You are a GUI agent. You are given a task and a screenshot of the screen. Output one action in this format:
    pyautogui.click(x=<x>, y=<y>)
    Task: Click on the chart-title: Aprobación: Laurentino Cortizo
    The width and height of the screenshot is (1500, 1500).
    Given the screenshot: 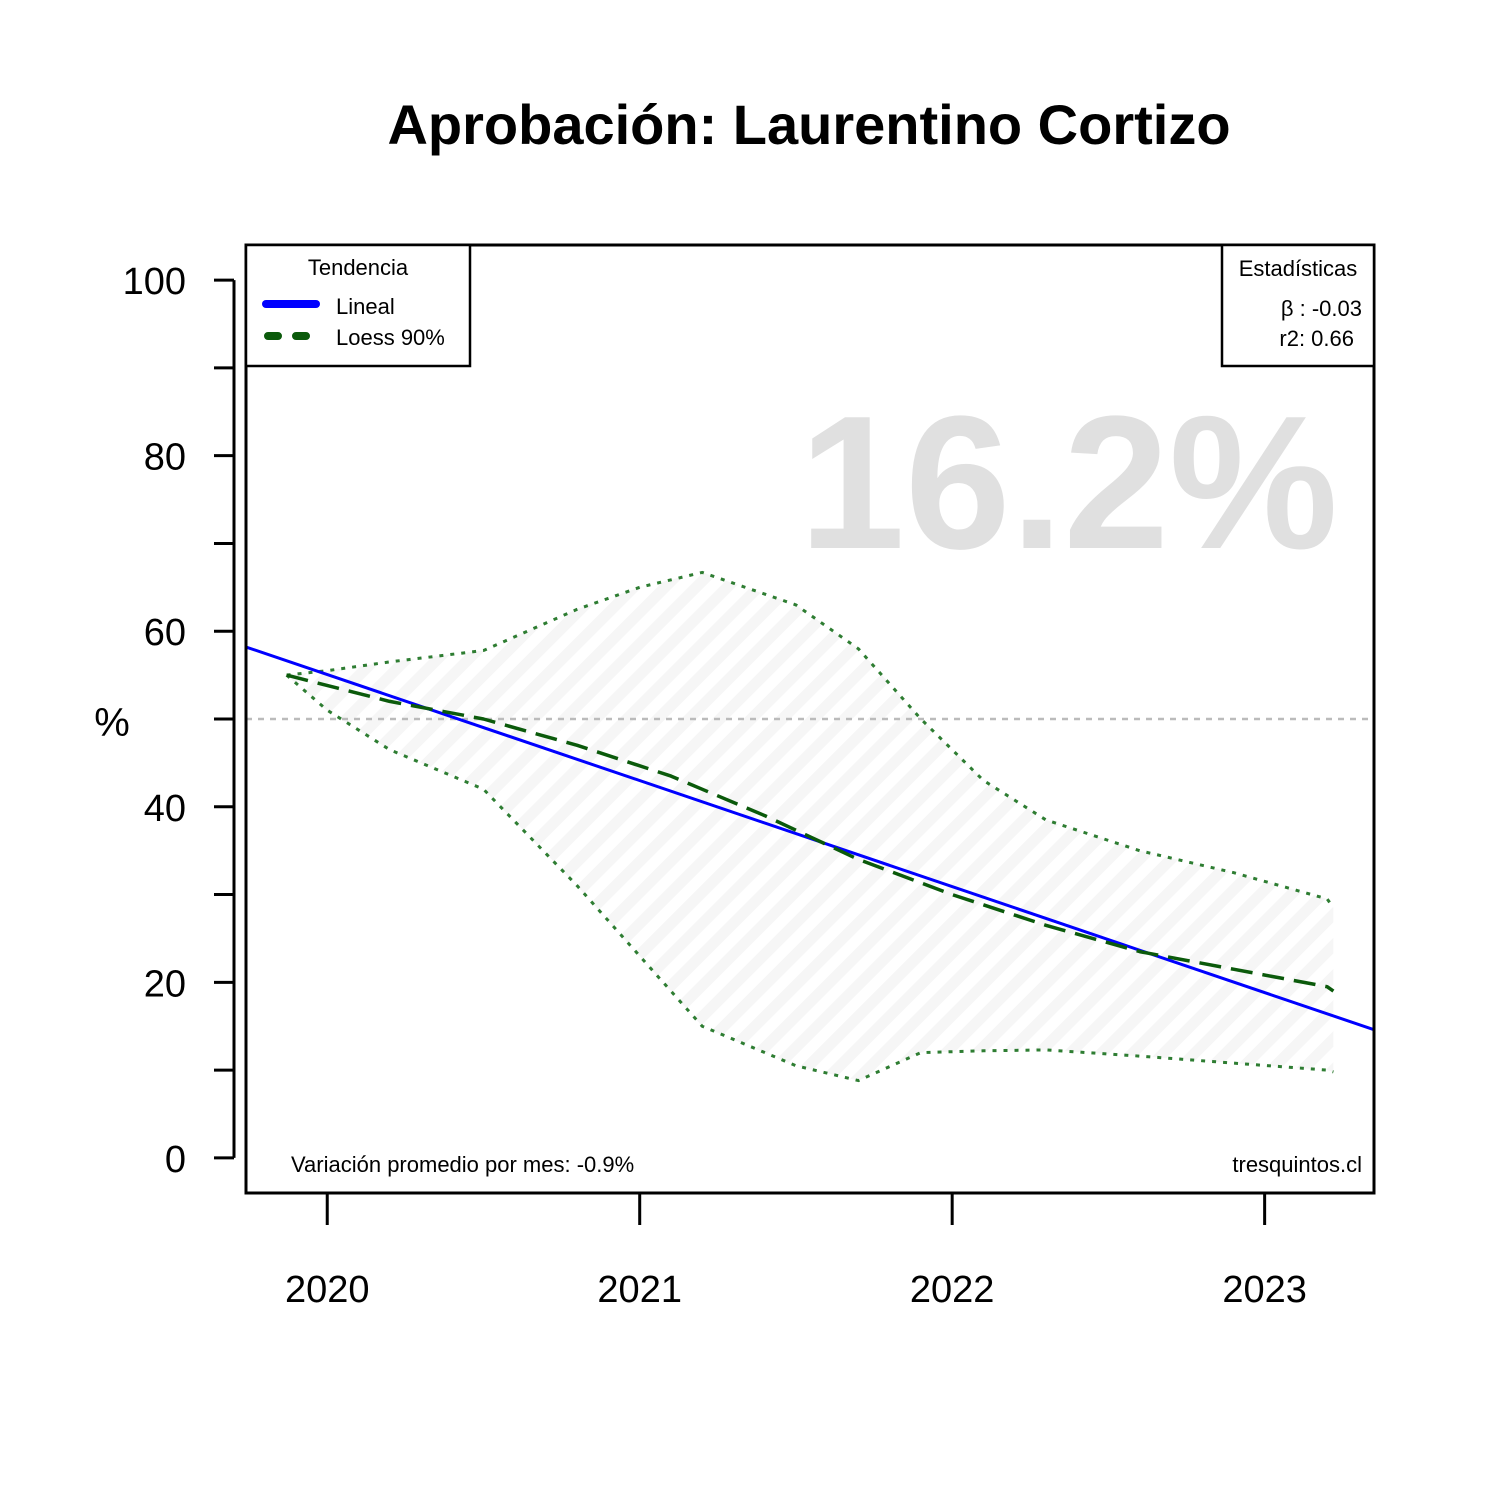 What is the action you would take?
    pyautogui.click(x=808, y=124)
    